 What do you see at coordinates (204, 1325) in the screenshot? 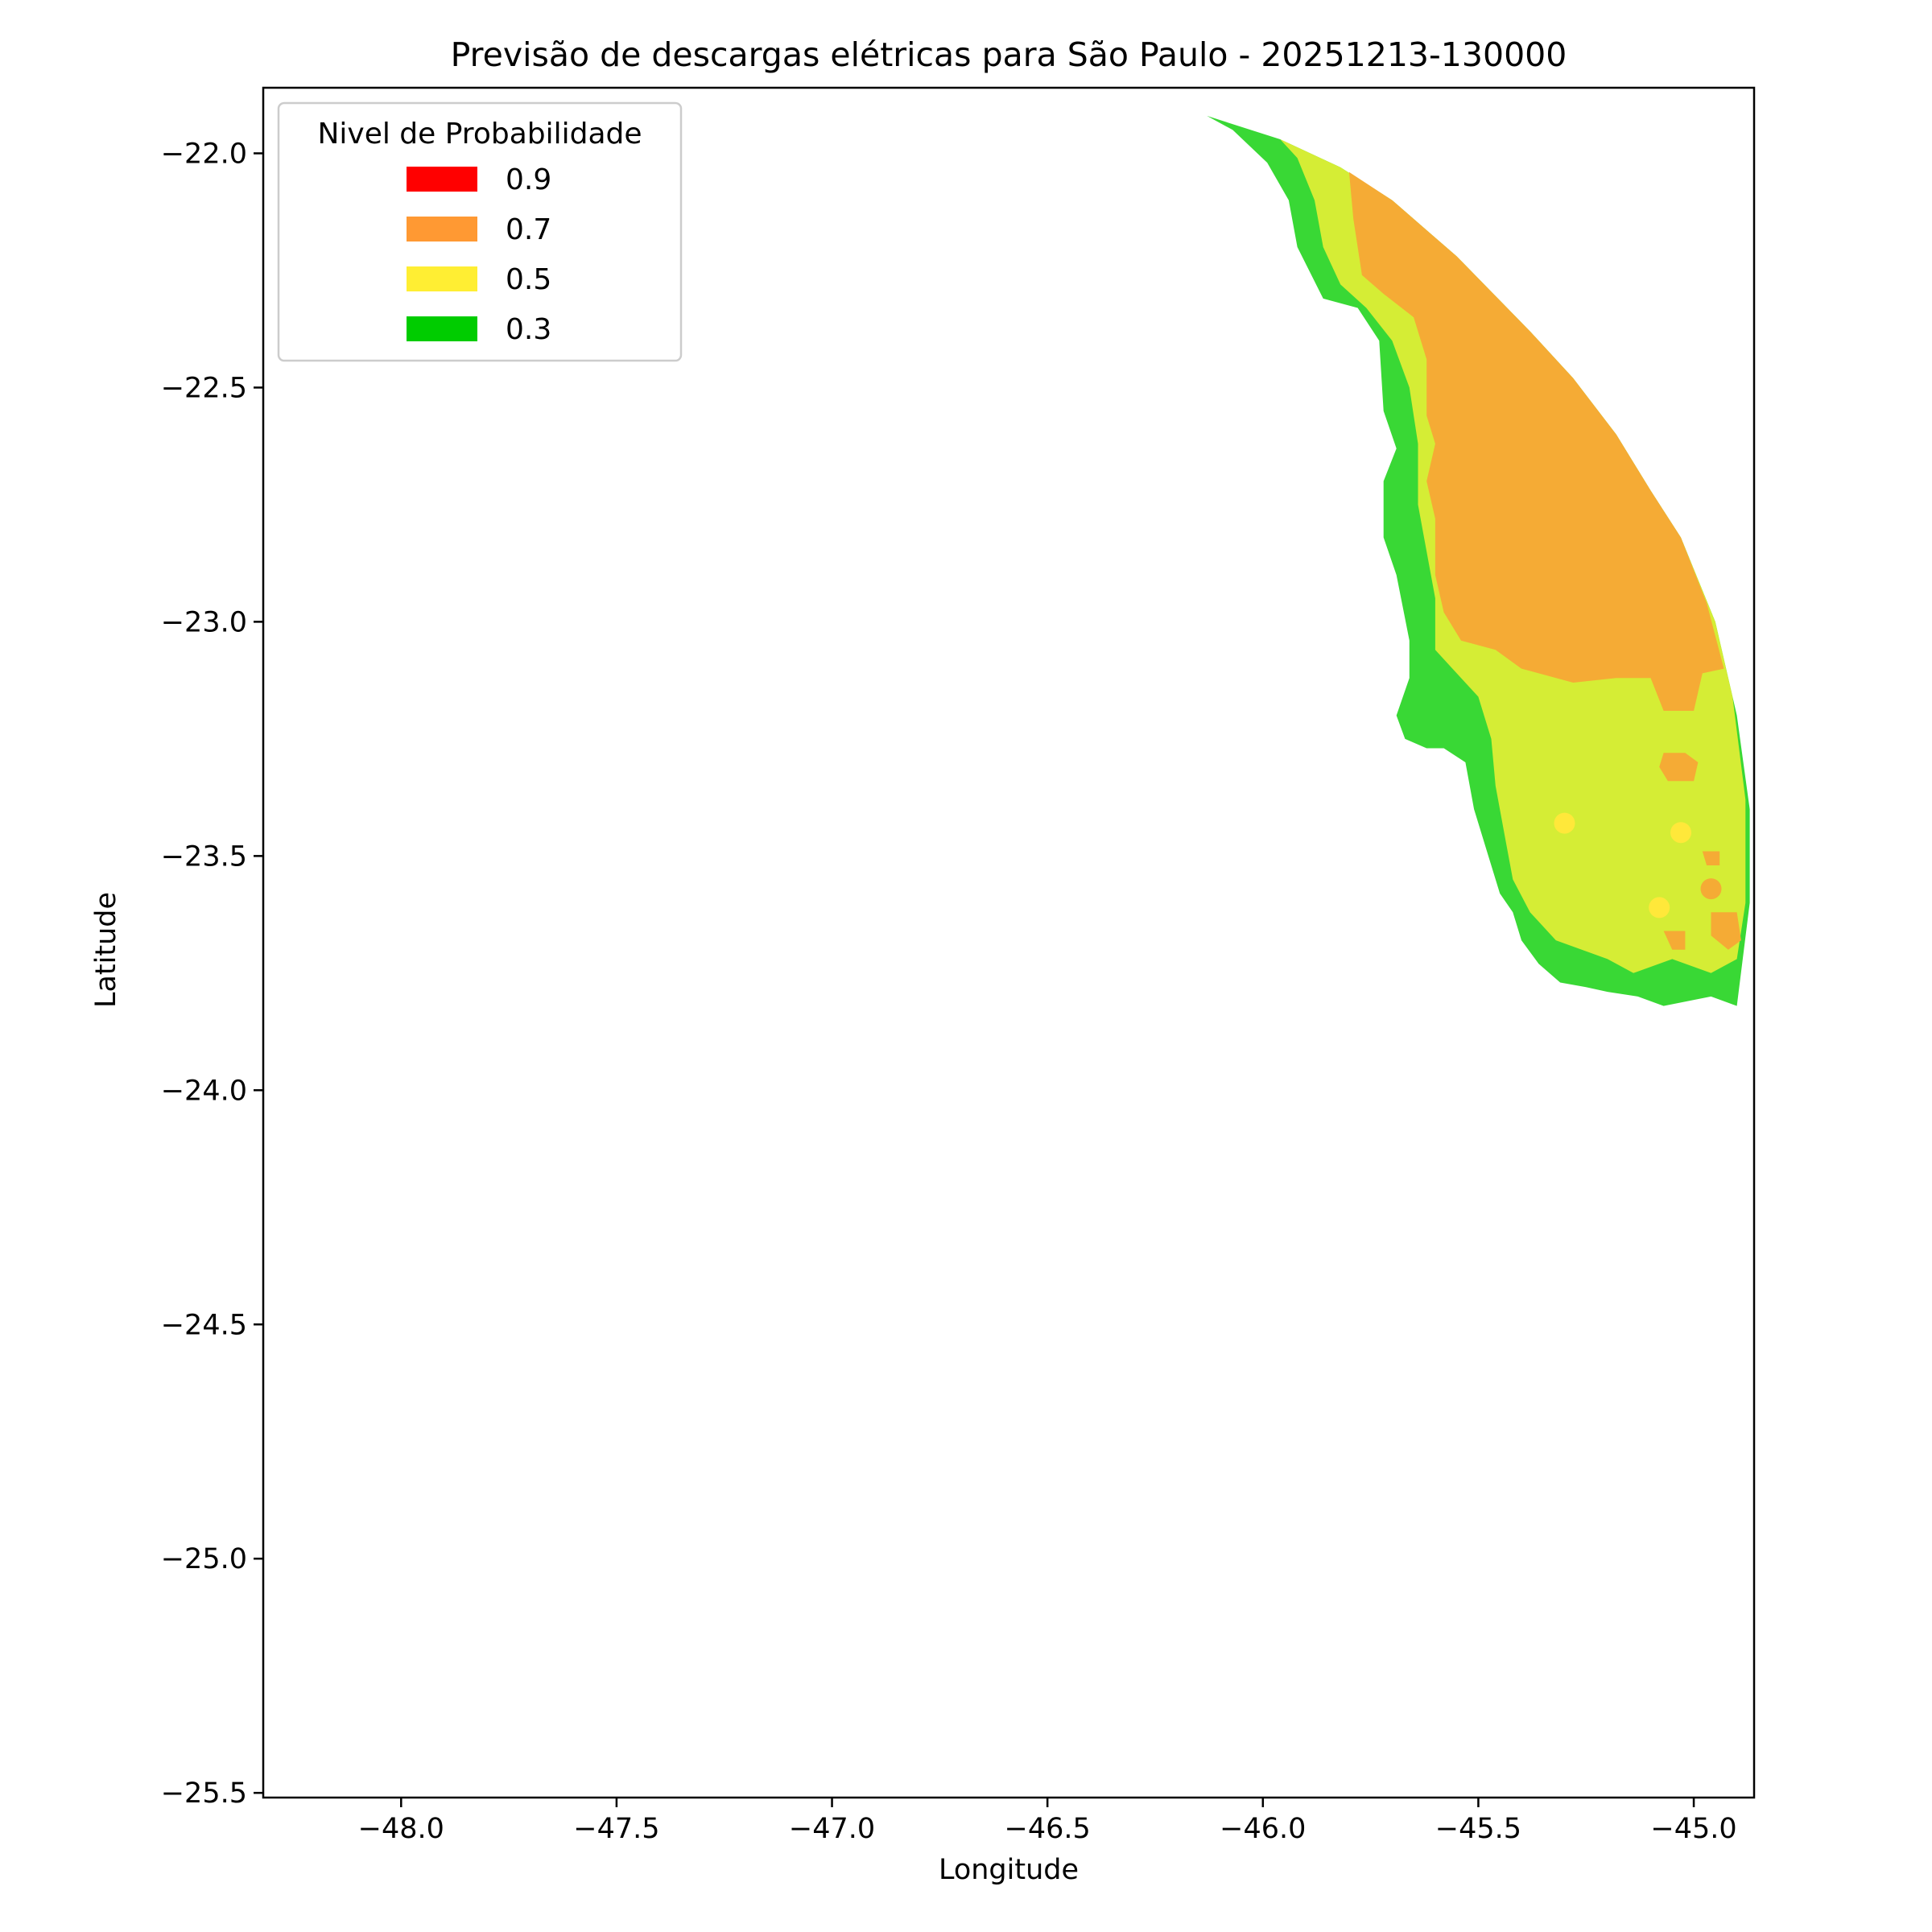
I see `y-tick-label: −24.5` at bounding box center [204, 1325].